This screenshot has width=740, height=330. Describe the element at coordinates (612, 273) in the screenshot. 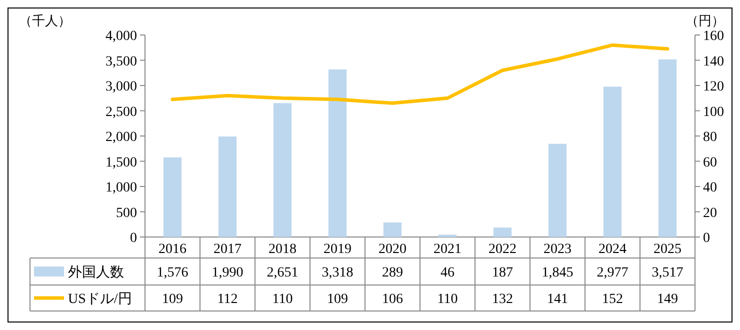

I see `data-label: 2,977` at that location.